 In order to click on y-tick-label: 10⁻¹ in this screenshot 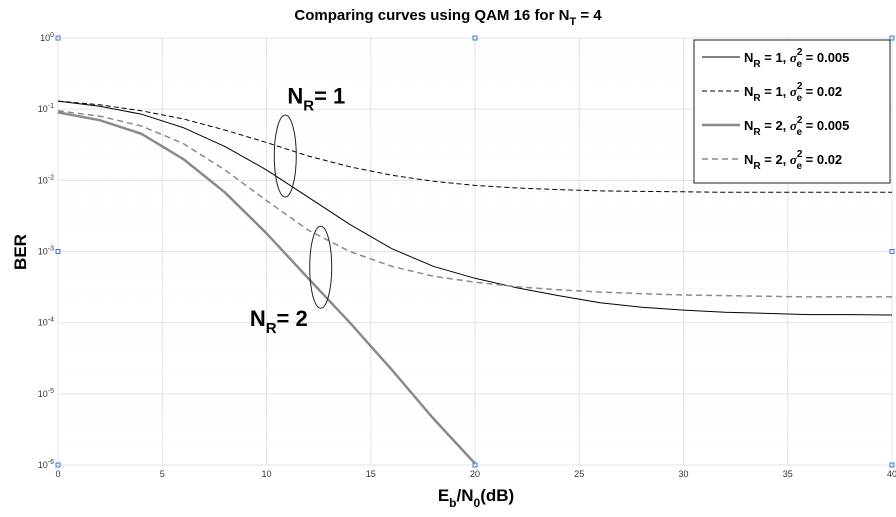, I will do `click(46, 108)`.